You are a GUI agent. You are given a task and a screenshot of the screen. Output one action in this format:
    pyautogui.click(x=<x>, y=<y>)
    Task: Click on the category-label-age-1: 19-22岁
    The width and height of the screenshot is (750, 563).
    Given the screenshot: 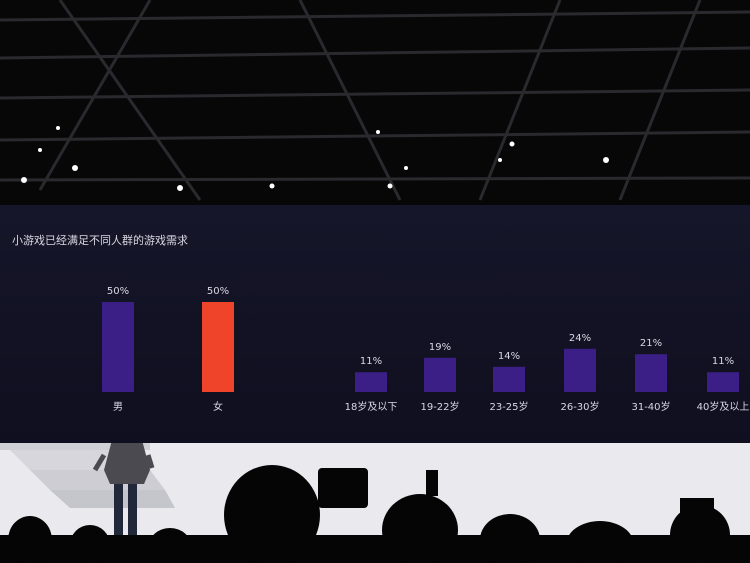 What is the action you would take?
    pyautogui.click(x=439, y=406)
    